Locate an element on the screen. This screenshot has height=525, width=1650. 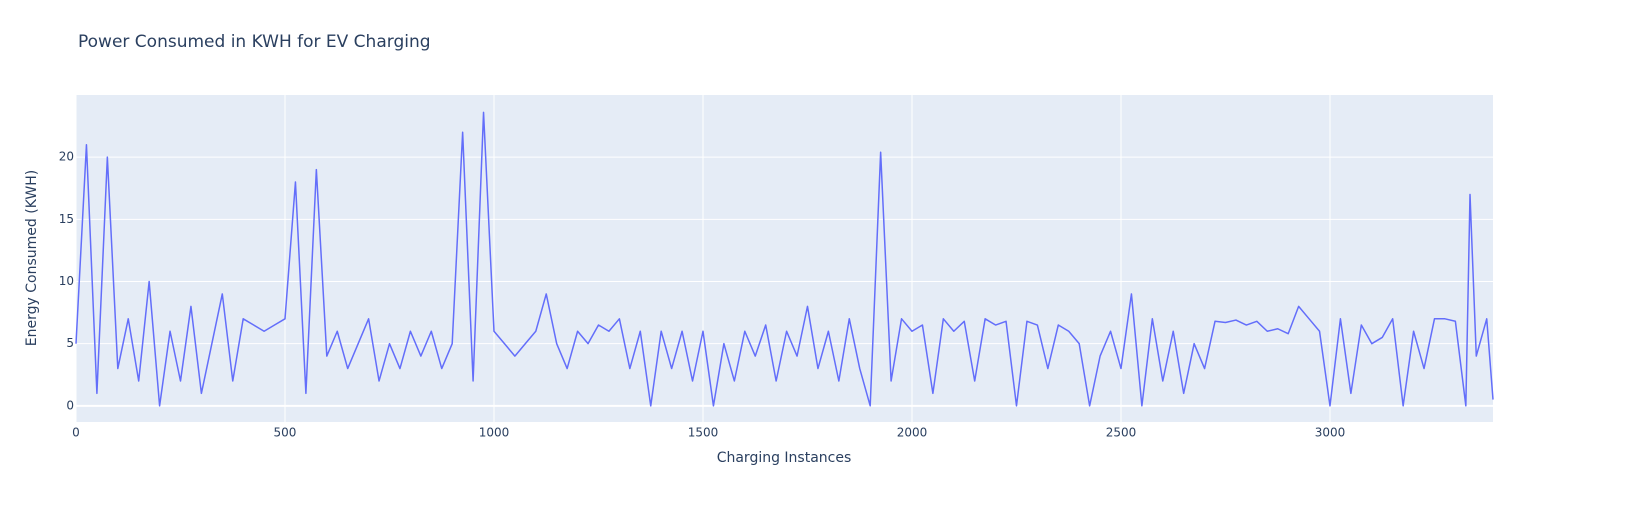
x-tick-label: 2500 is located at coordinates (1121, 433).